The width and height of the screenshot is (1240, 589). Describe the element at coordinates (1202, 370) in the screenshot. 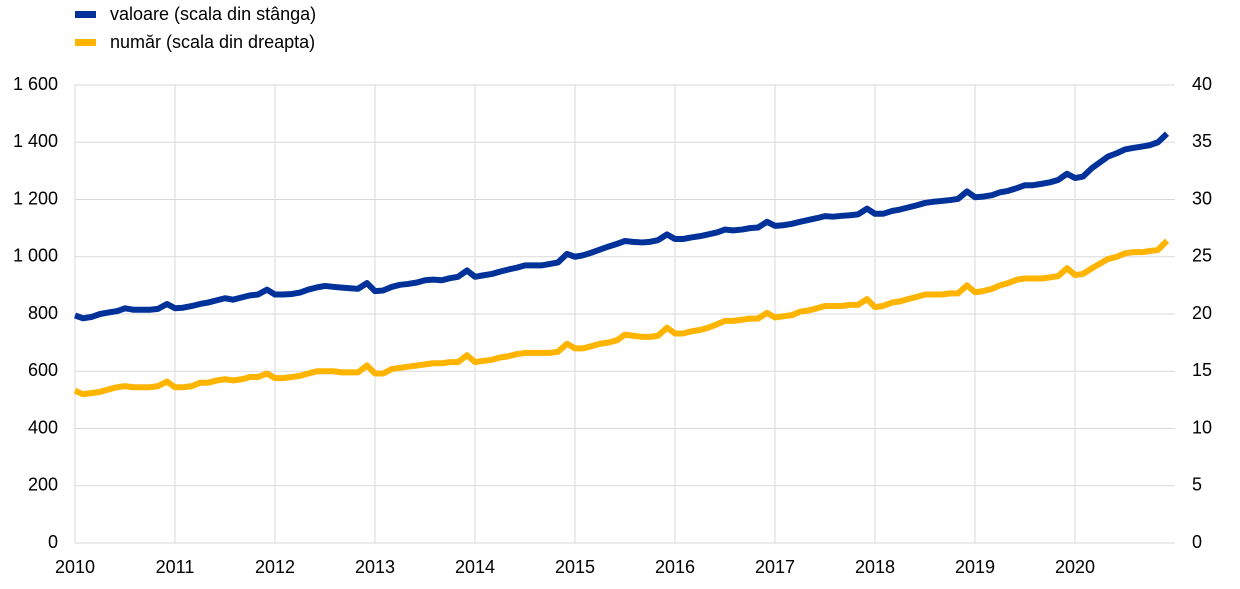

I see `y2-tick-label: 15` at that location.